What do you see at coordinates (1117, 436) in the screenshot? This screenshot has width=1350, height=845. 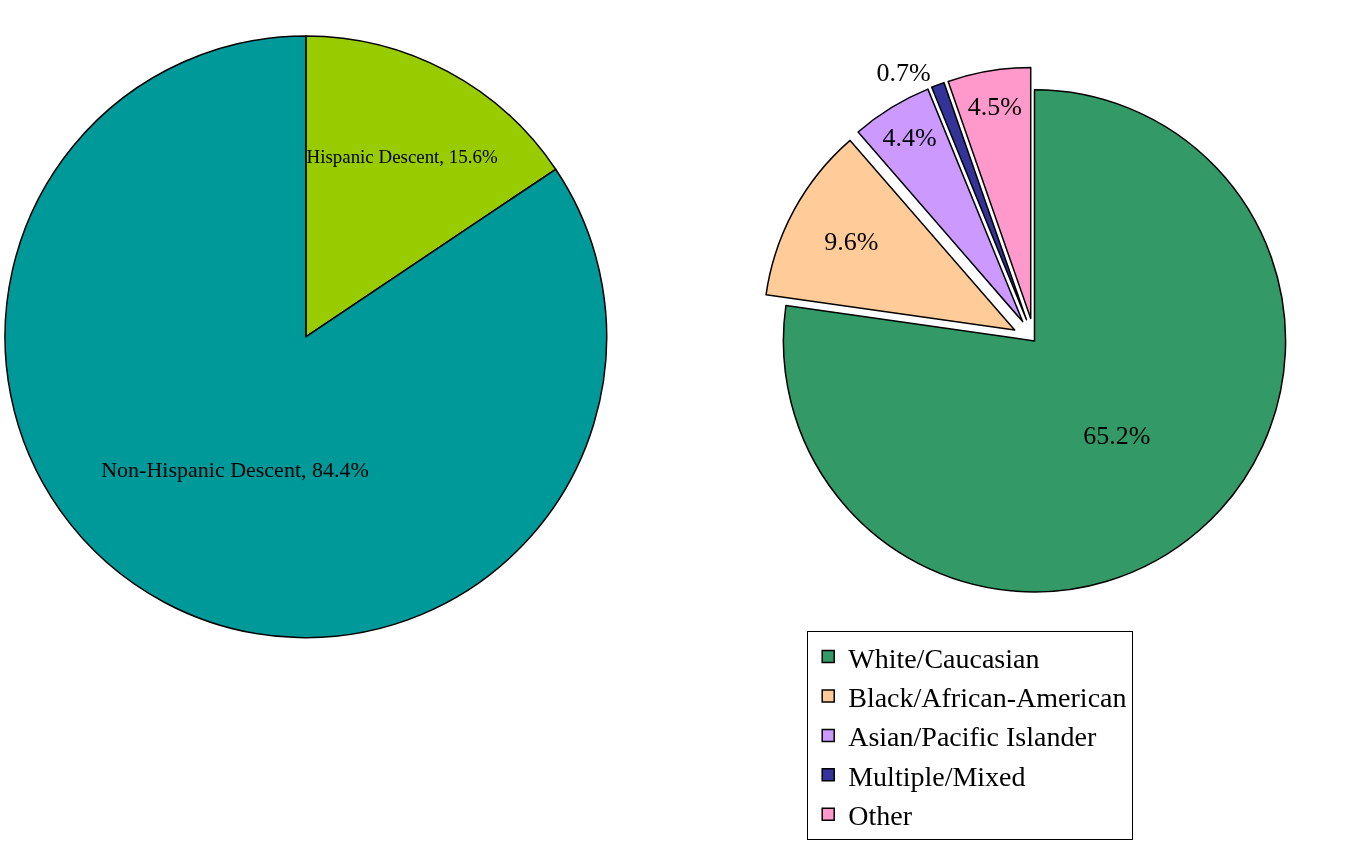 I see `data-label: 65.2%` at bounding box center [1117, 436].